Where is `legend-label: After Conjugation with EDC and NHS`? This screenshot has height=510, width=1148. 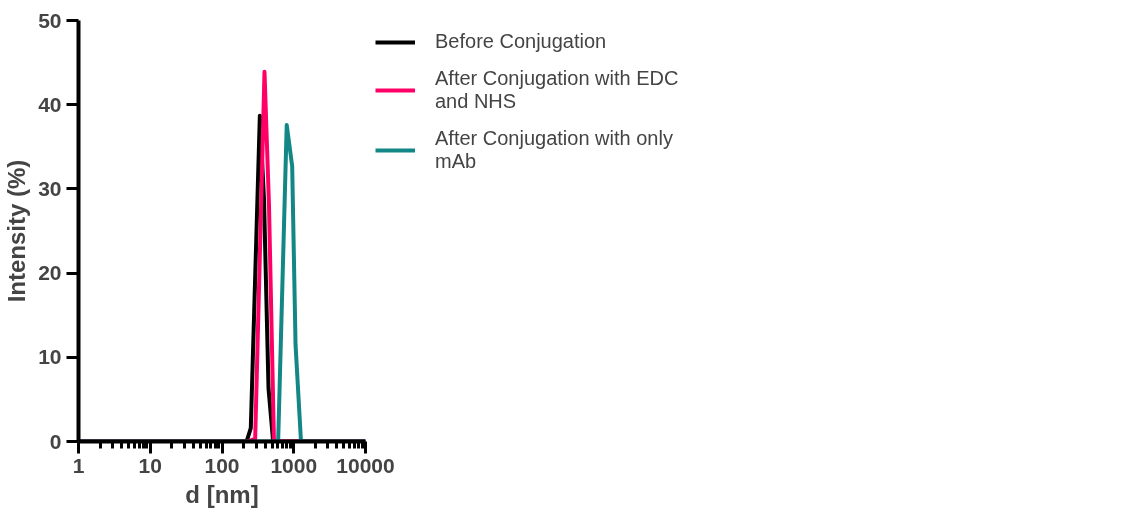
legend-label: After Conjugation with EDC and NHS is located at coordinates (557, 90).